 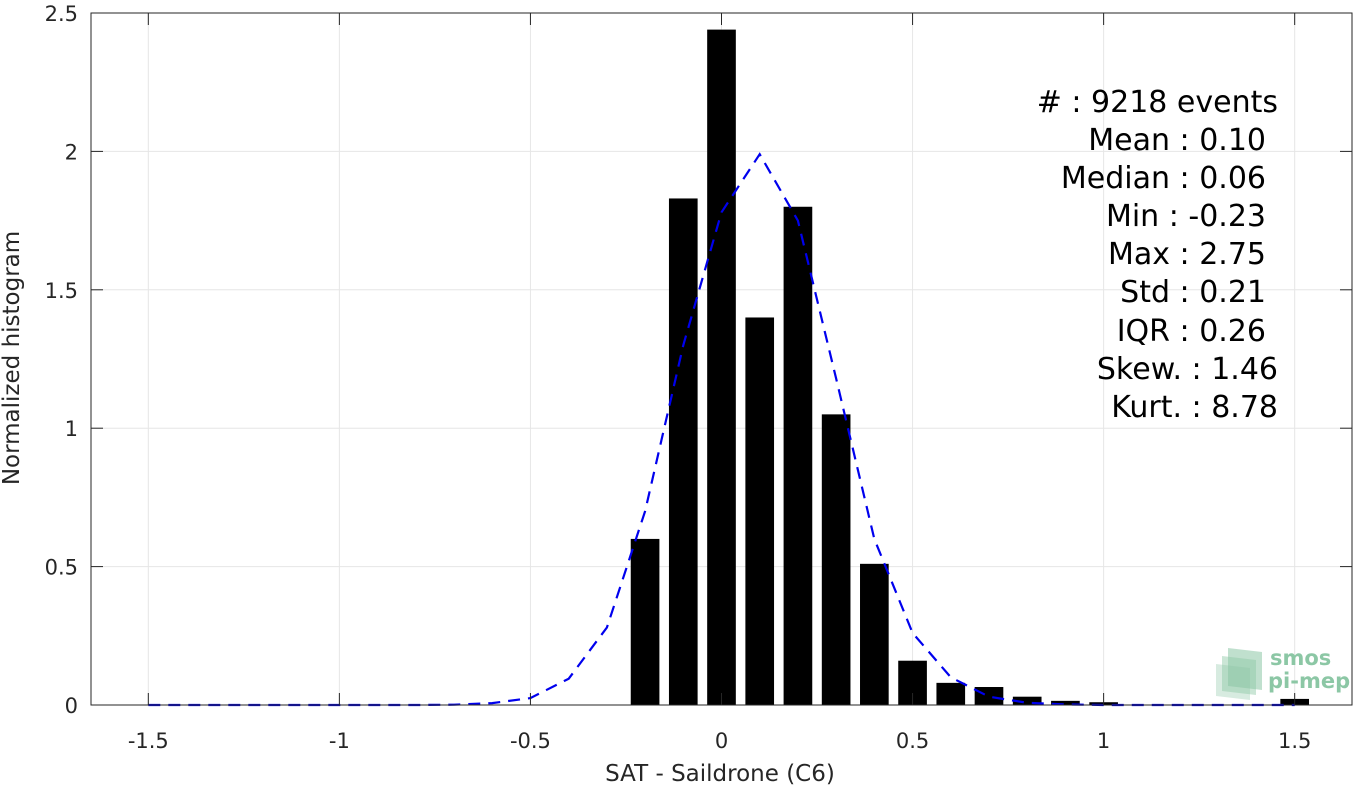 I want to click on stats-std: Std : 0.21, so click(x=1193, y=292).